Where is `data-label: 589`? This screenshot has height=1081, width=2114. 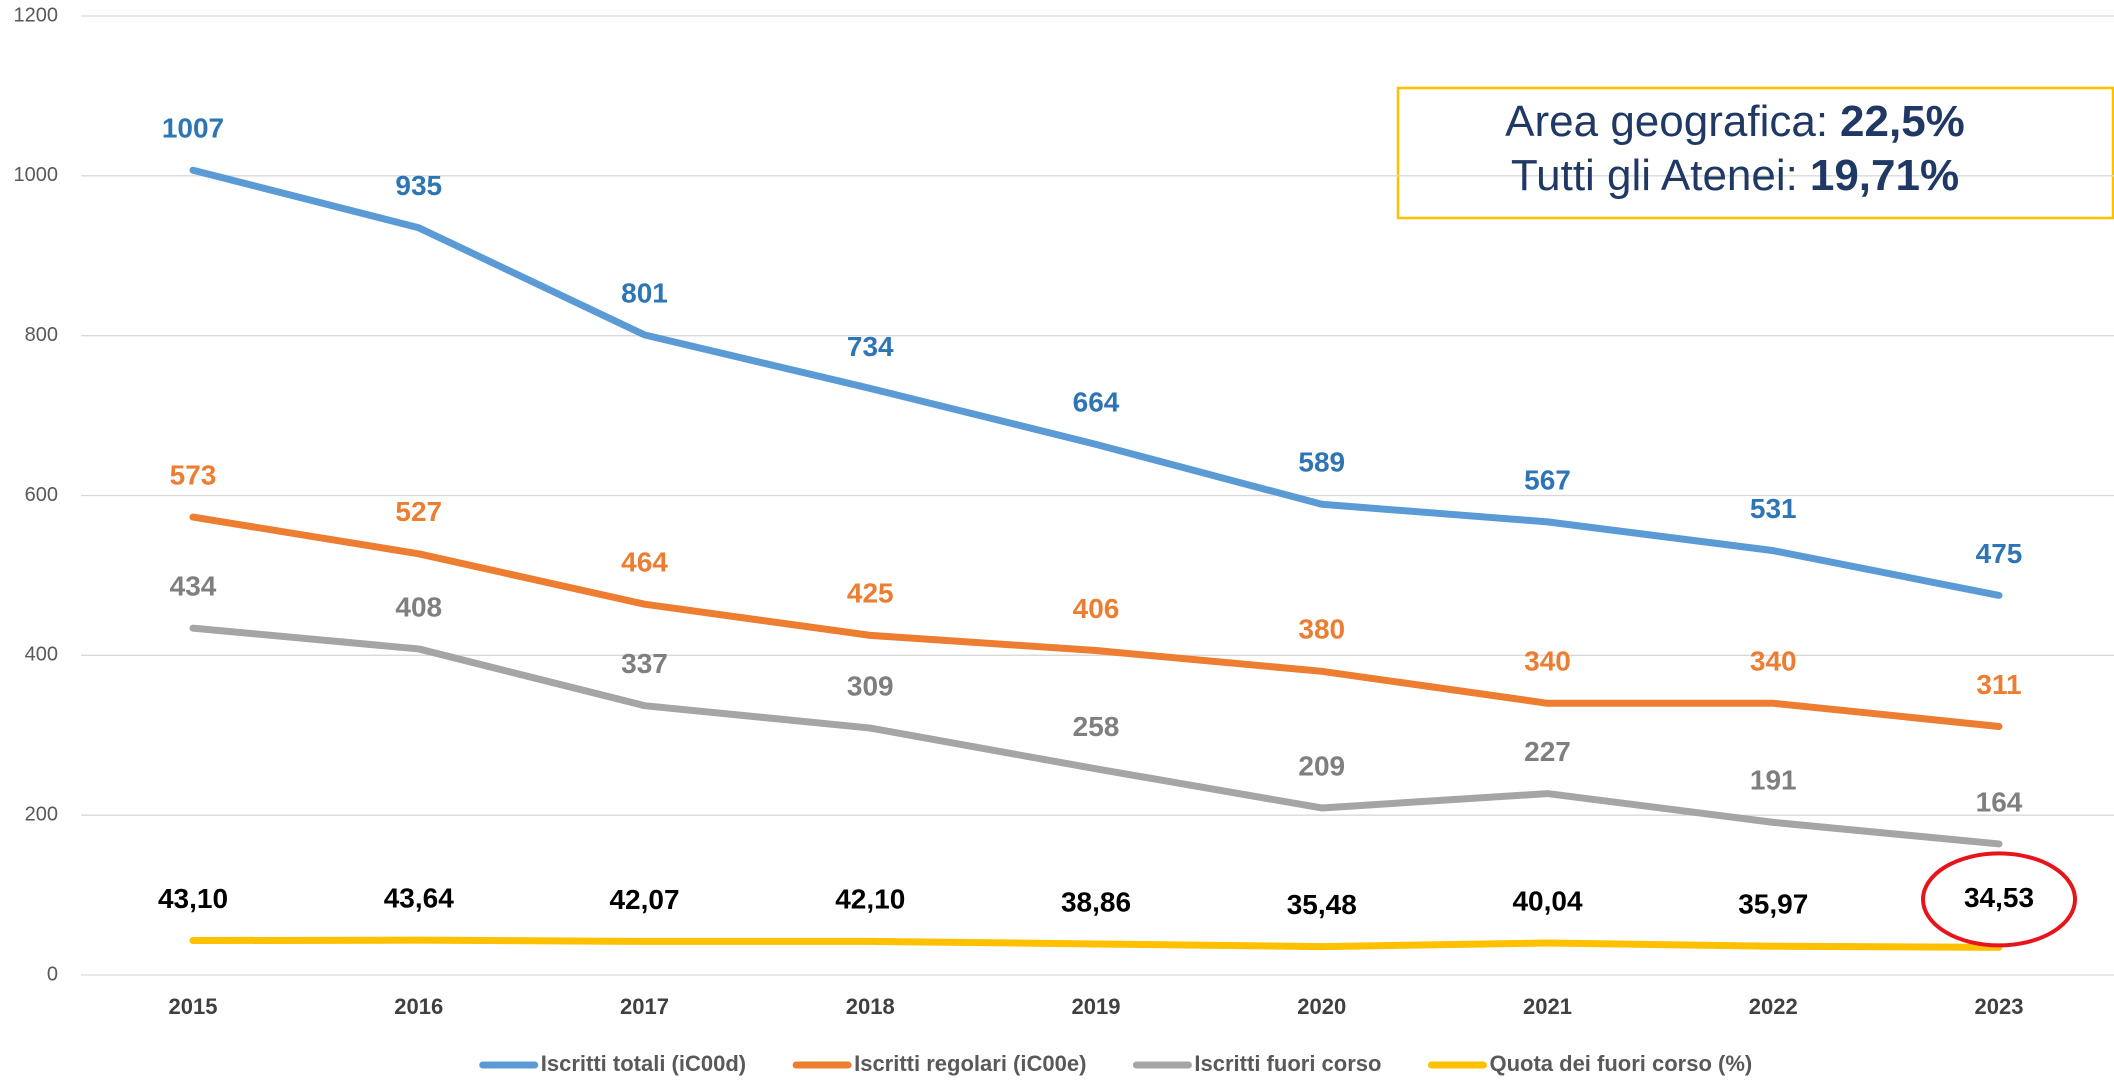 data-label: 589 is located at coordinates (1321, 462).